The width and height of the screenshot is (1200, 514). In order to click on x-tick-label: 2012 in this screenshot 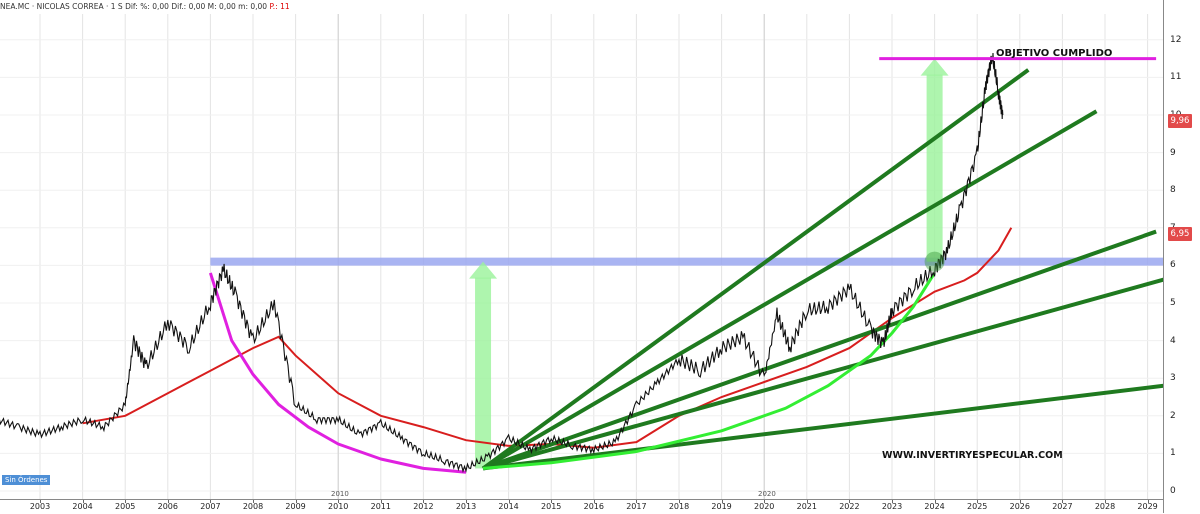, I will do `click(423, 506)`.